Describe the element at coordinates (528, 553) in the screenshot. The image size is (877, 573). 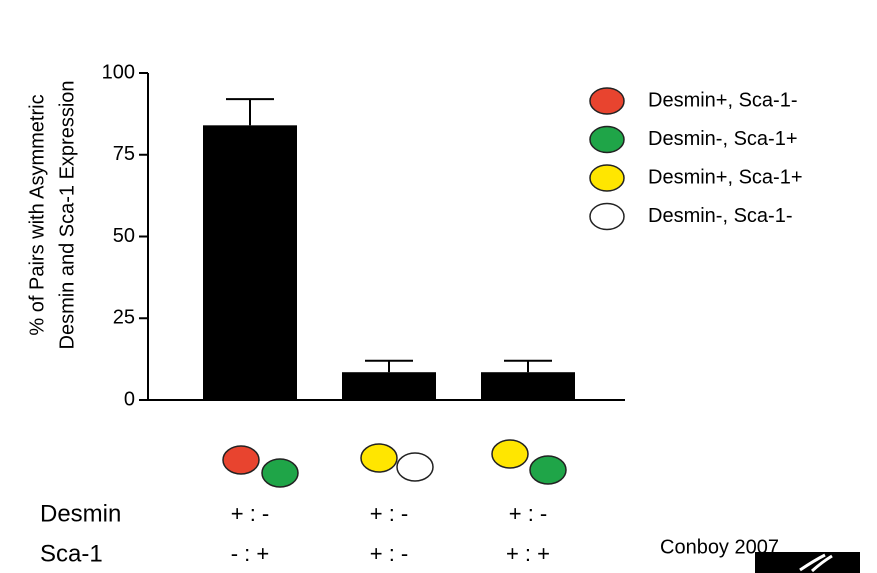
I see `row-value: +` at that location.